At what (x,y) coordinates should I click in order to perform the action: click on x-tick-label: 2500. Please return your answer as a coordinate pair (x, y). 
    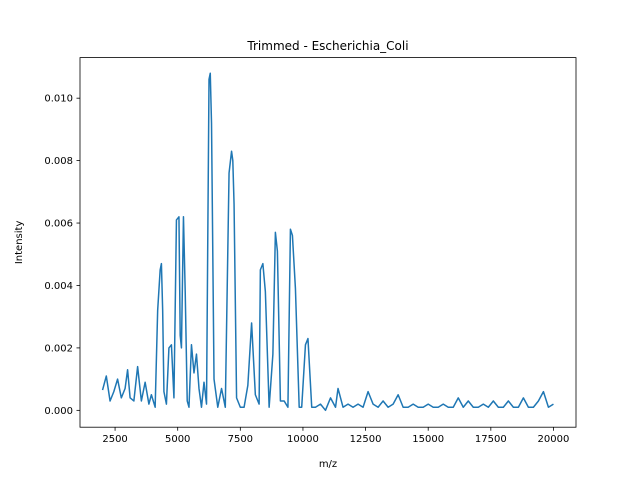
    Looking at the image, I should click on (114, 439).